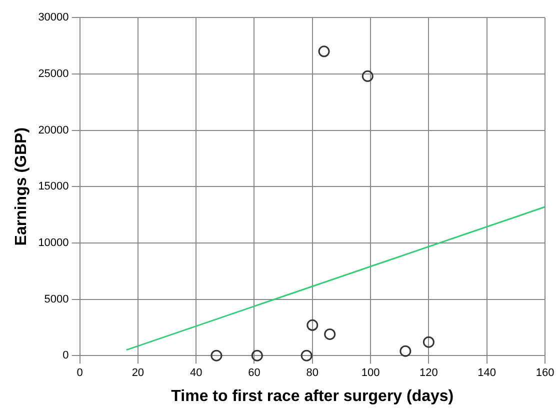 Image resolution: width=559 pixels, height=418 pixels. I want to click on x-tick-label: 160, so click(545, 373).